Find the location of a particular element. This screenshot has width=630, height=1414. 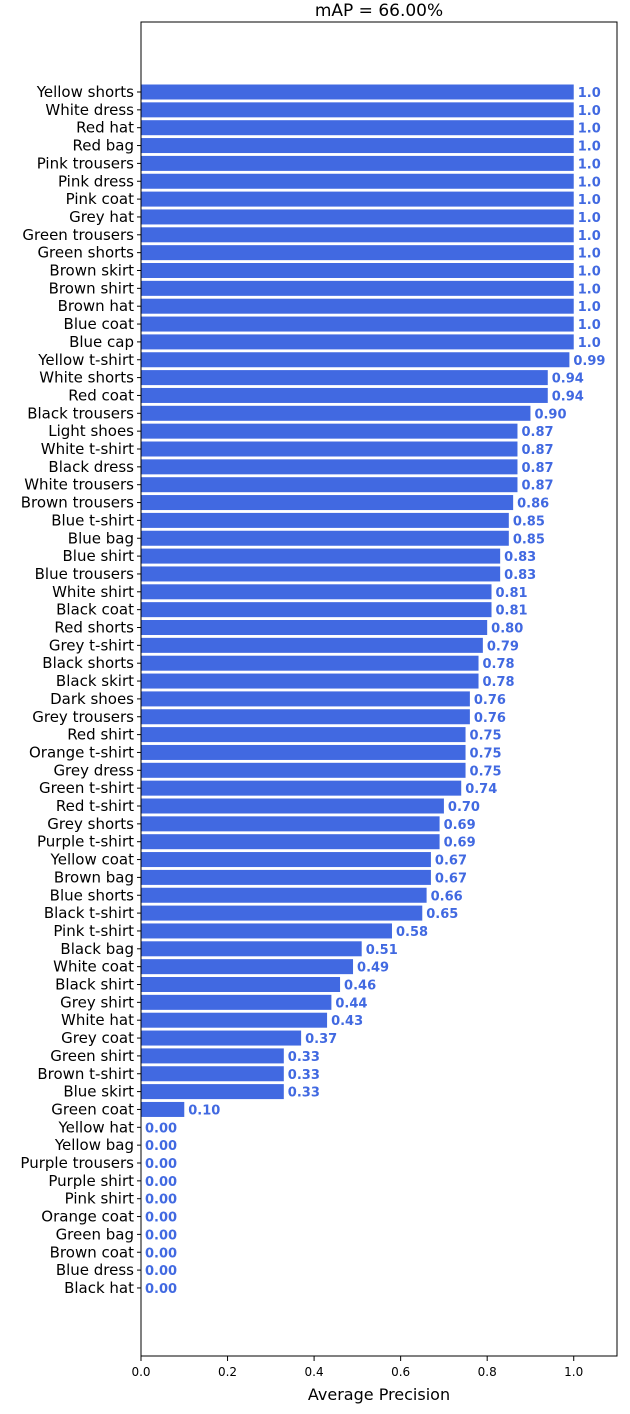

category-label-brown-t-shirt: Brown t-shirt is located at coordinates (85, 1074).